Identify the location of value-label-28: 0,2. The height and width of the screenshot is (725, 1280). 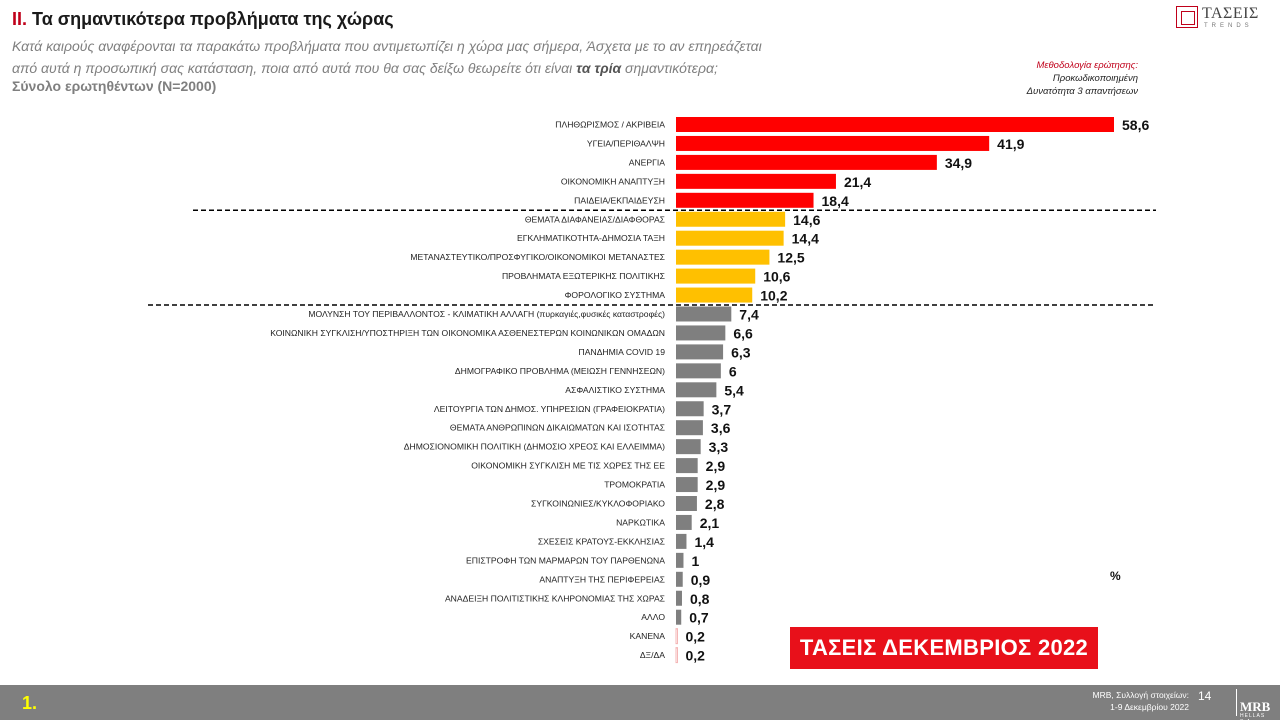
(696, 637).